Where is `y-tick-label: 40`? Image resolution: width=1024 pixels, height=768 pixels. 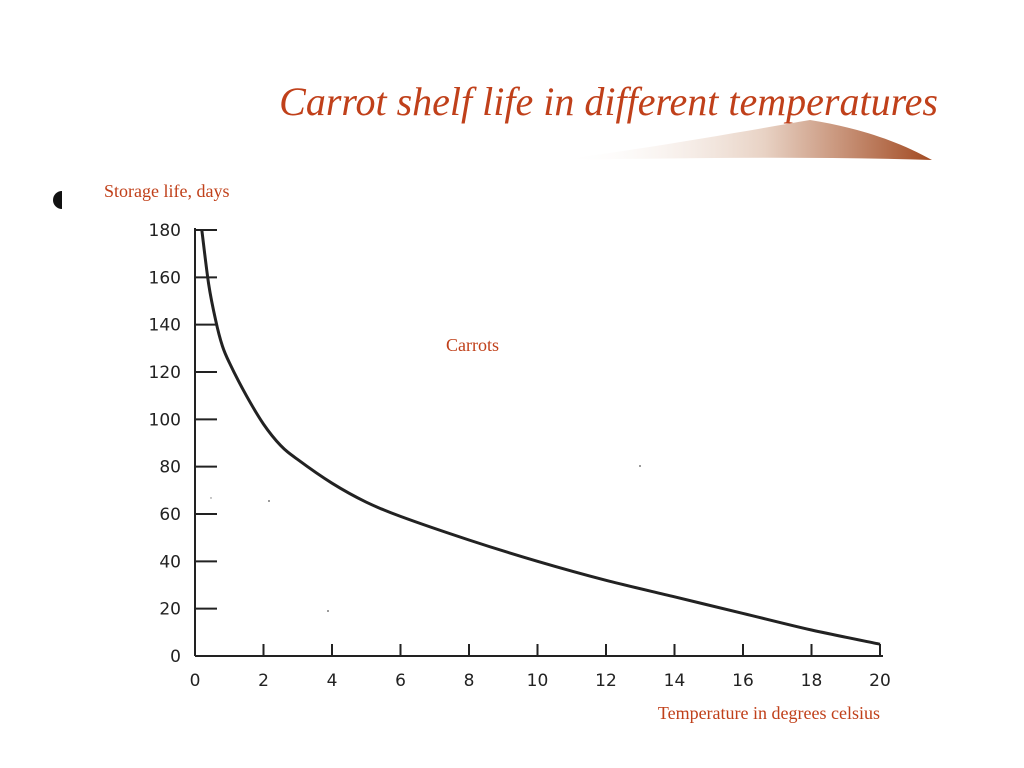 y-tick-label: 40 is located at coordinates (170, 562).